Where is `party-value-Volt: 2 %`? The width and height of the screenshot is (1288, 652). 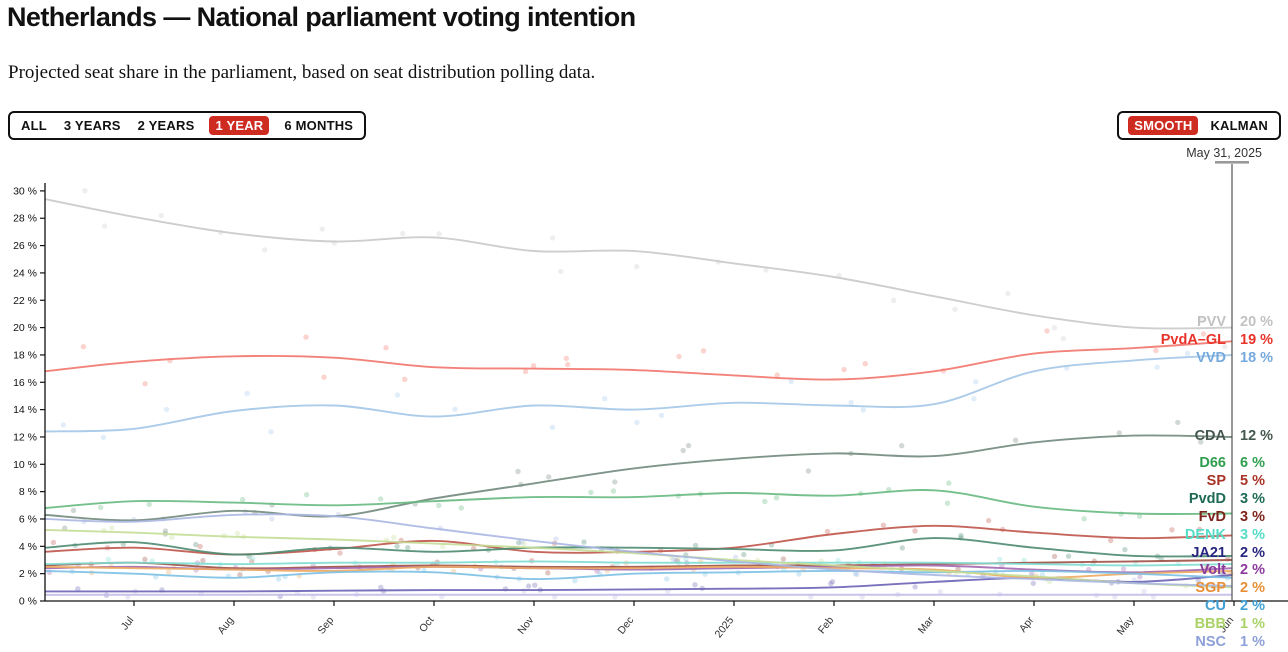 party-value-Volt: 2 % is located at coordinates (1252, 570).